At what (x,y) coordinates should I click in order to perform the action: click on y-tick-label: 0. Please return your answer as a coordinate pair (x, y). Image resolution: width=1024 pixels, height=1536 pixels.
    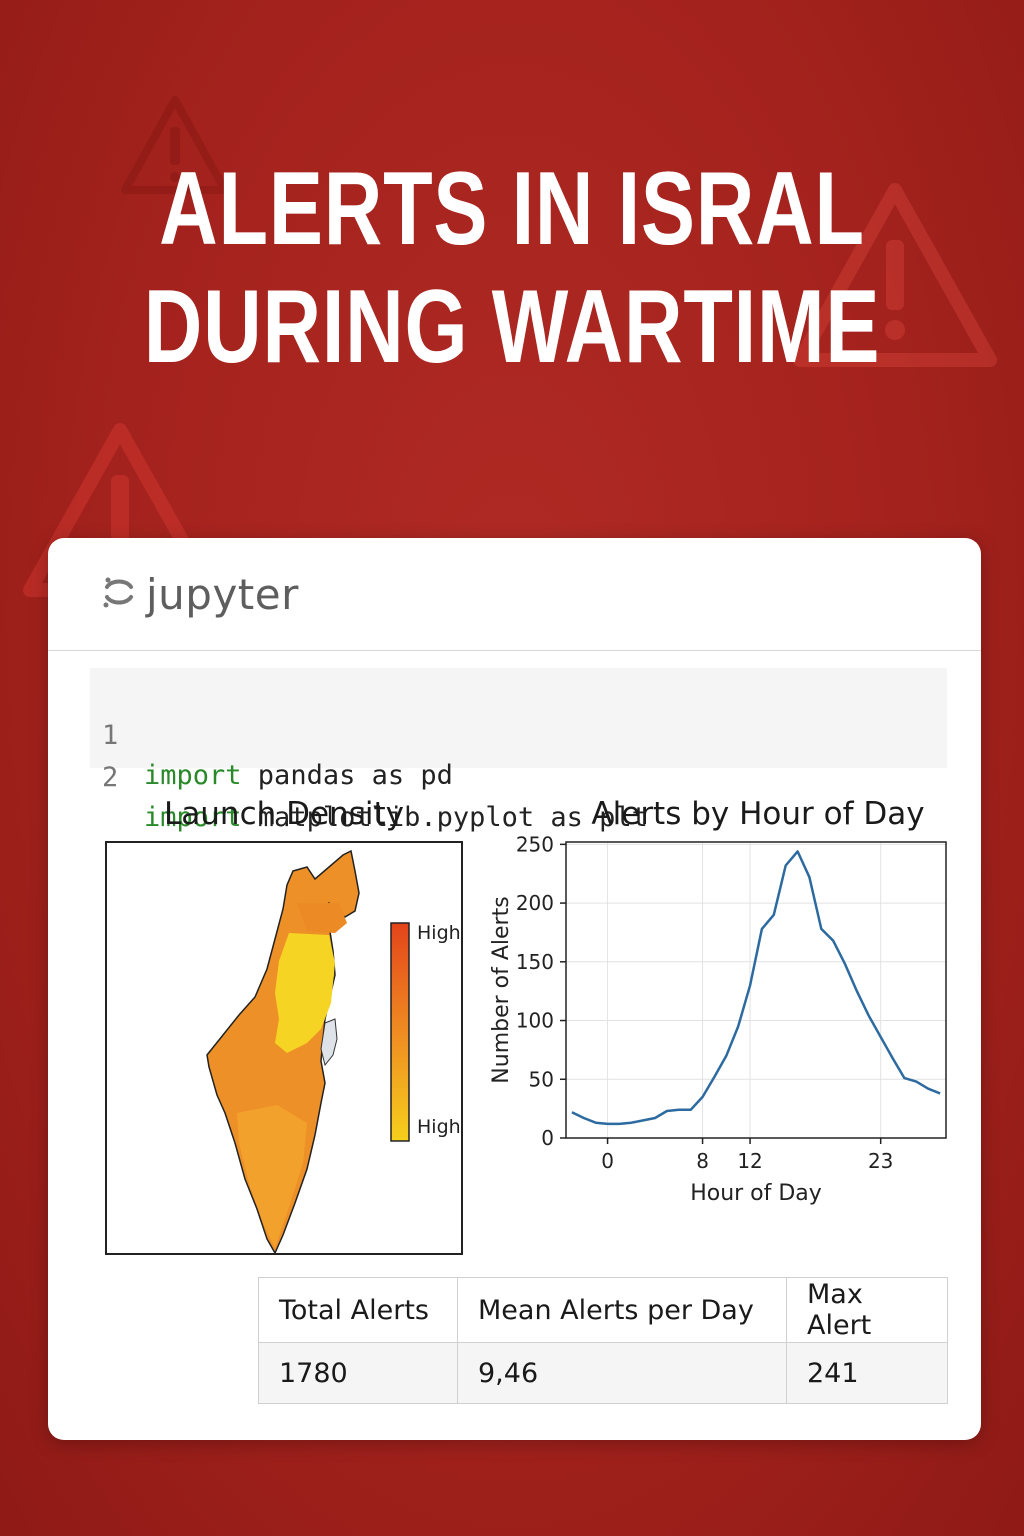
    Looking at the image, I should click on (547, 1138).